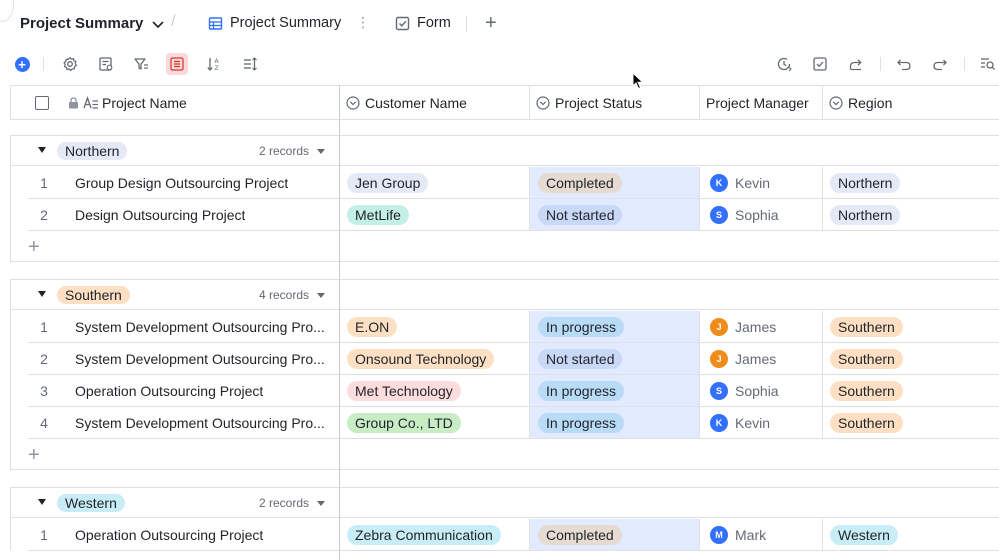 The width and height of the screenshot is (999, 560). I want to click on group-by-button, so click(177, 64).